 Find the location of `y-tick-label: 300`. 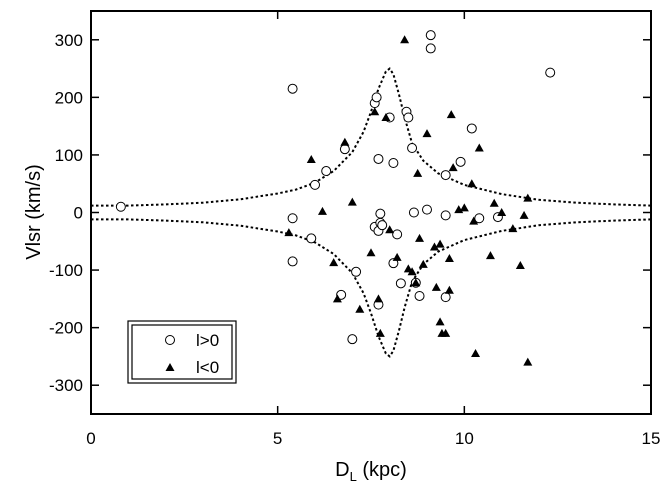

y-tick-label: 300 is located at coordinates (69, 40).